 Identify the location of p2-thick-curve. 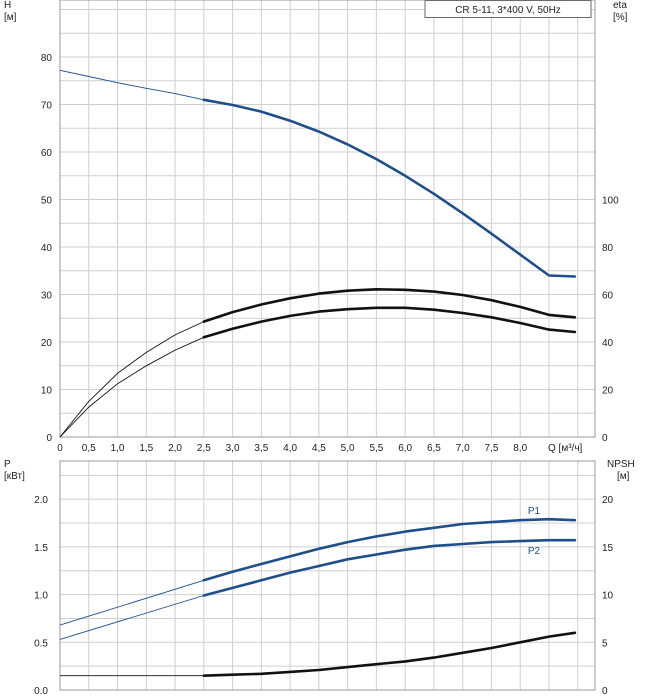
(389, 567).